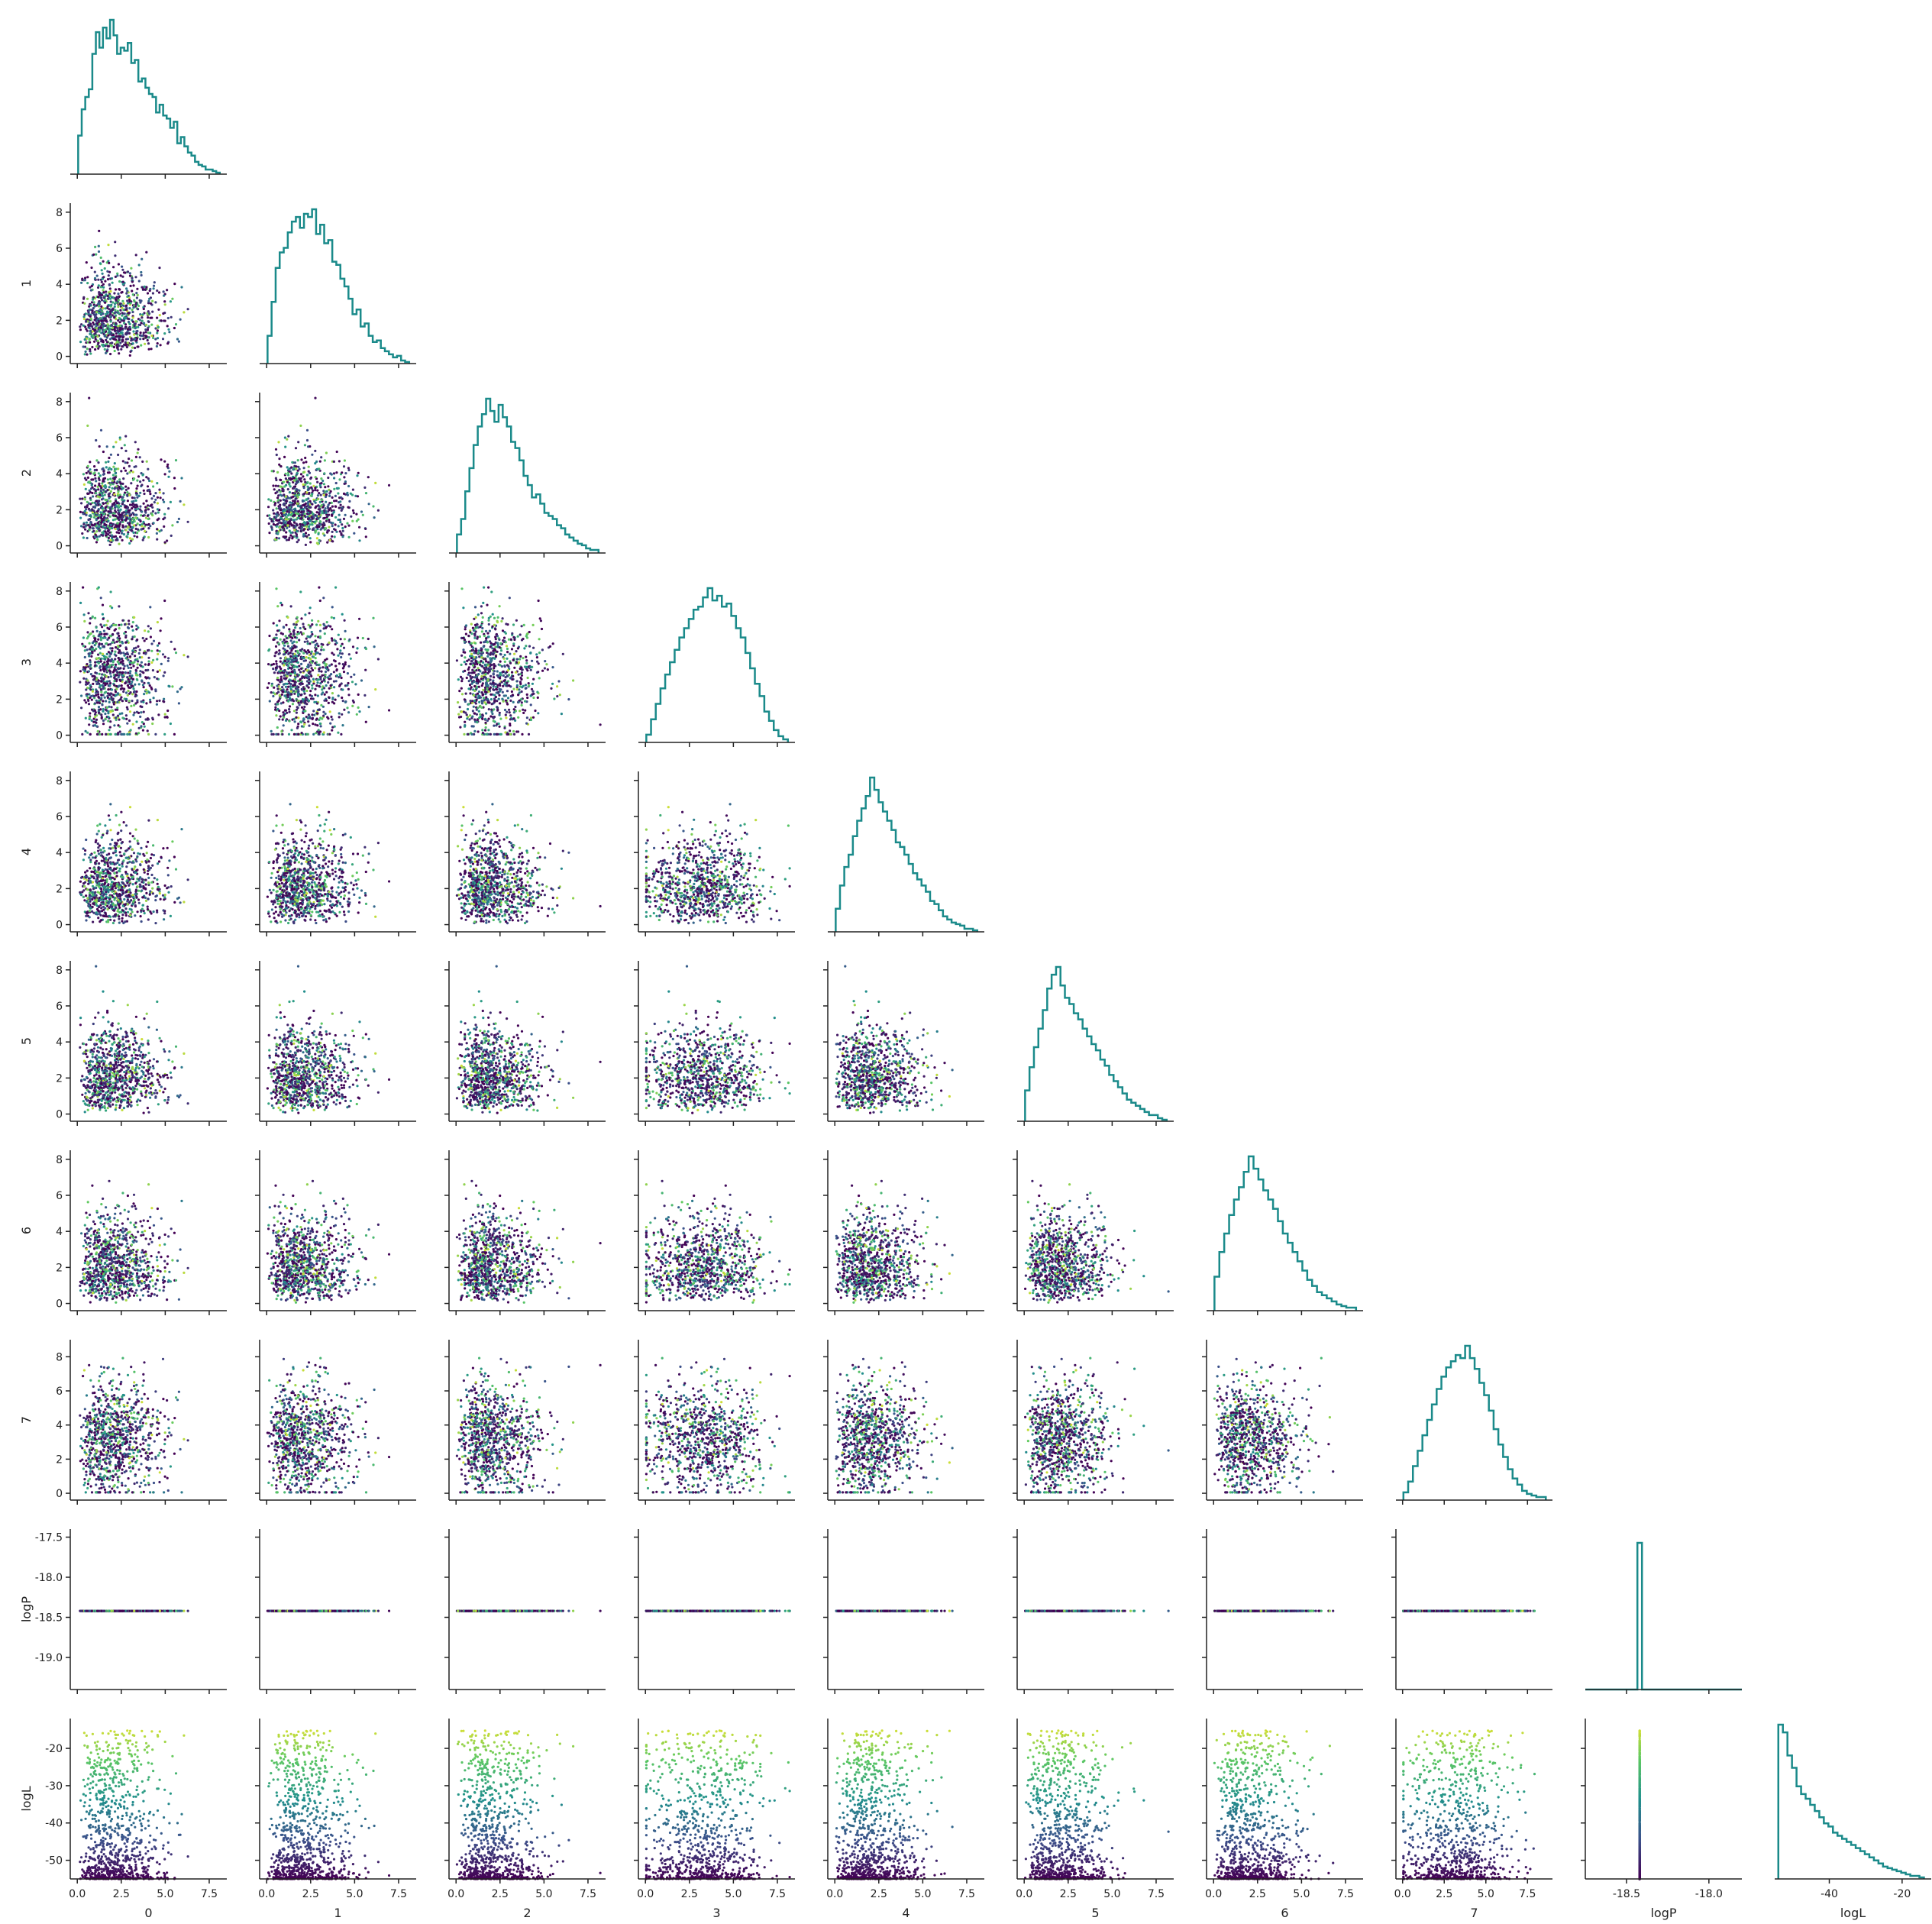  Describe the element at coordinates (148, 97) in the screenshot. I see `histogram-line` at that location.